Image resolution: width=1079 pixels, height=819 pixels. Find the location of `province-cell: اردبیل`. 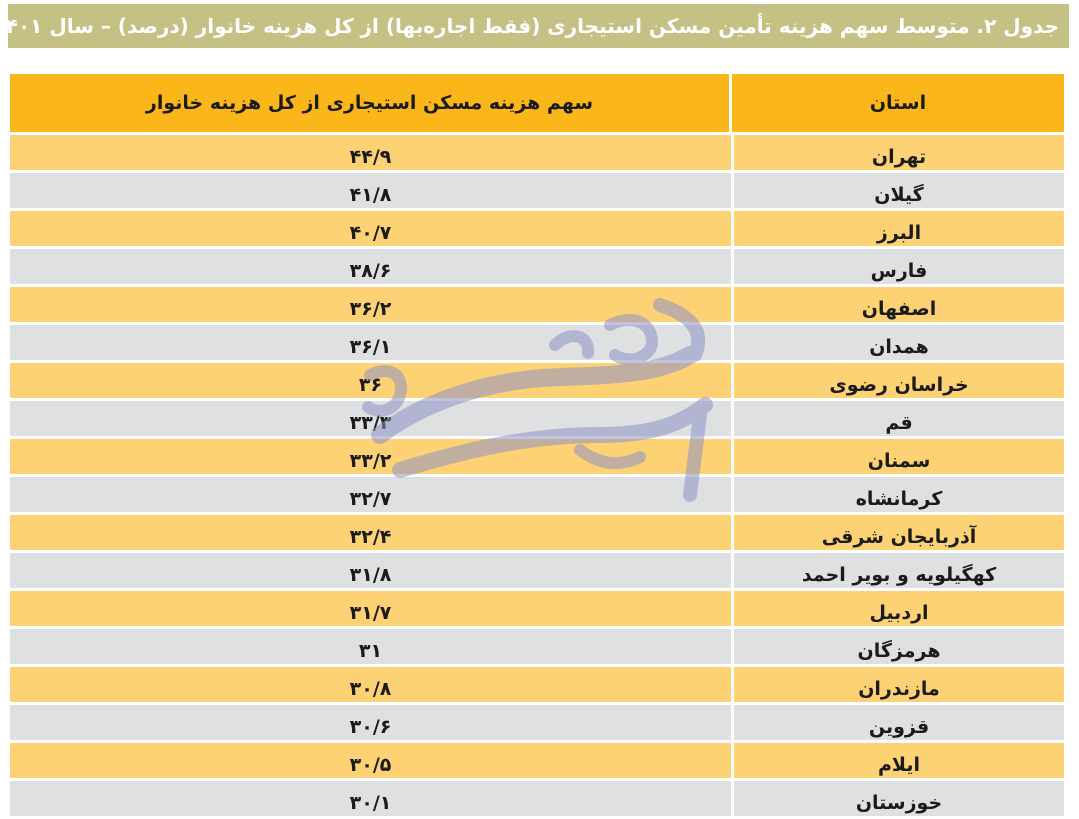

province-cell: اردبیل is located at coordinates (897, 608).